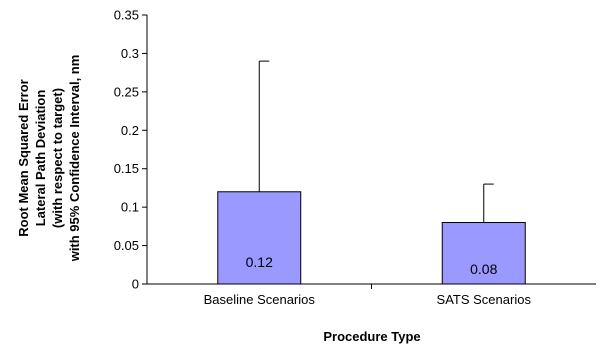 The height and width of the screenshot is (347, 615). I want to click on y-tick-label: 0.35, so click(126, 15).